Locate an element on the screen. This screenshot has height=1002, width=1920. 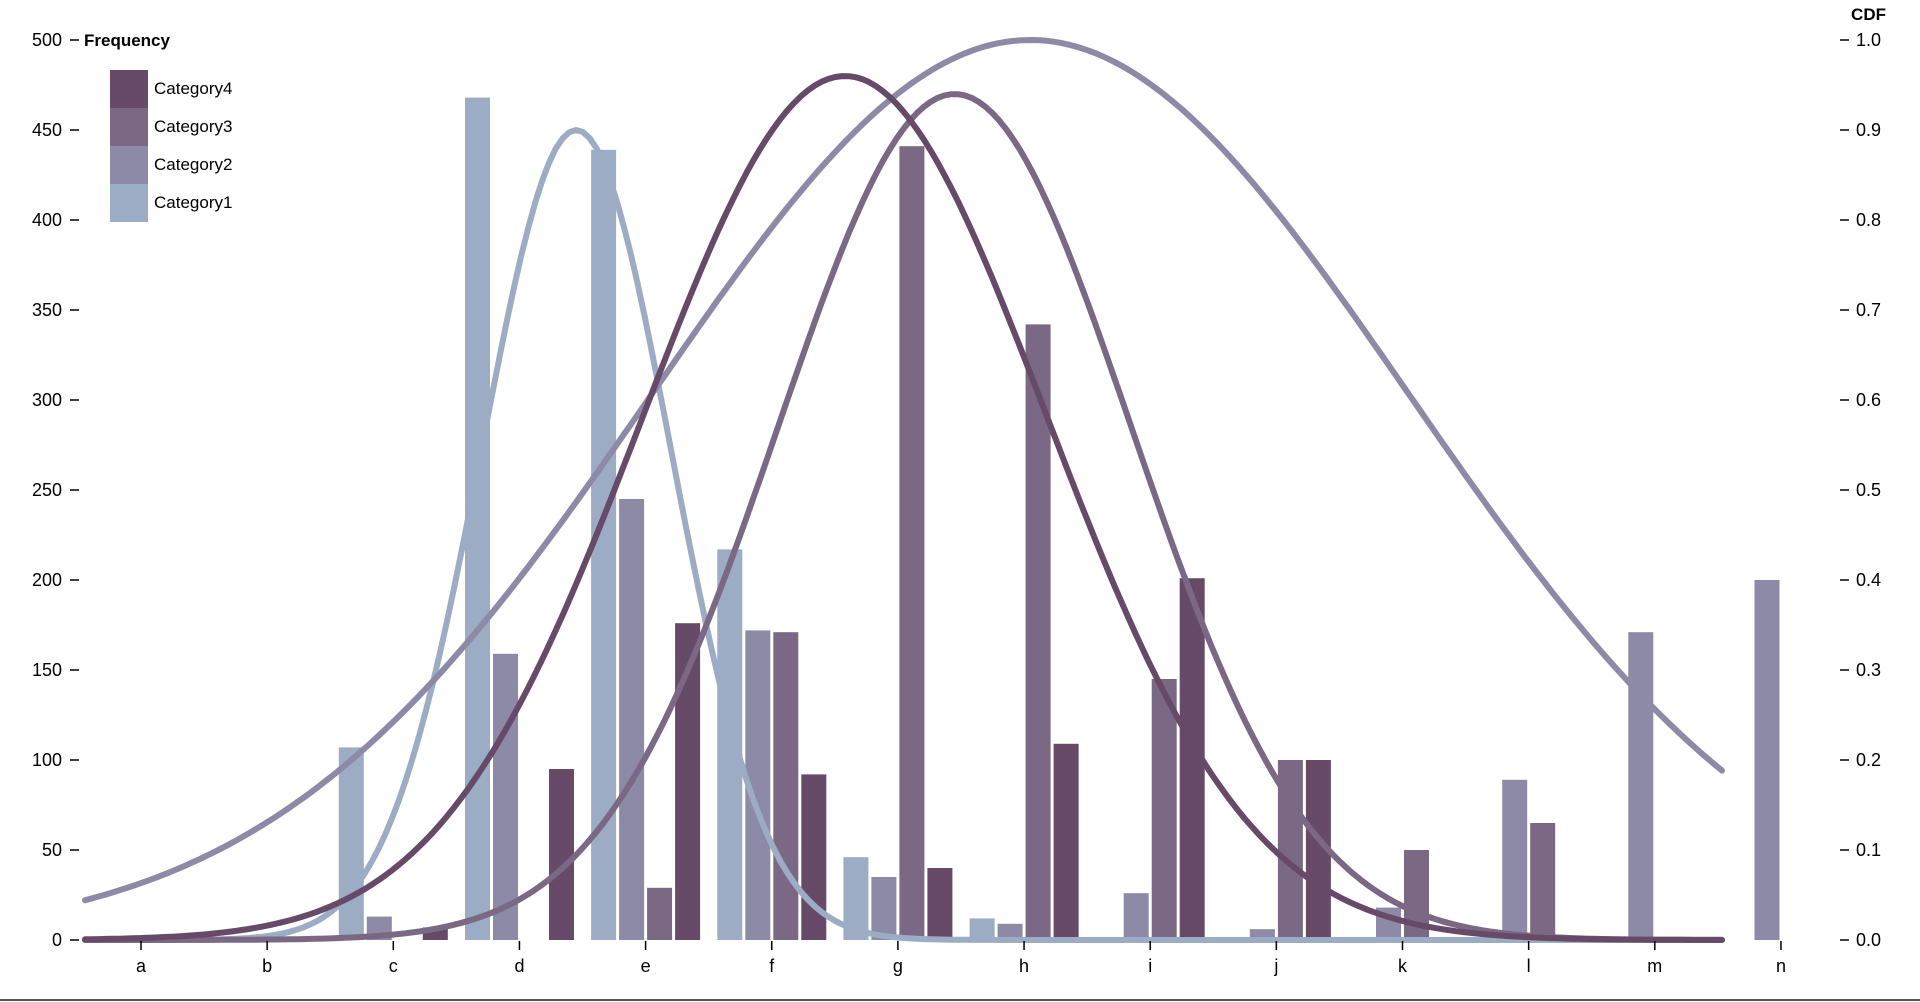
y2-tick-label: 0.5 is located at coordinates (1868, 490).